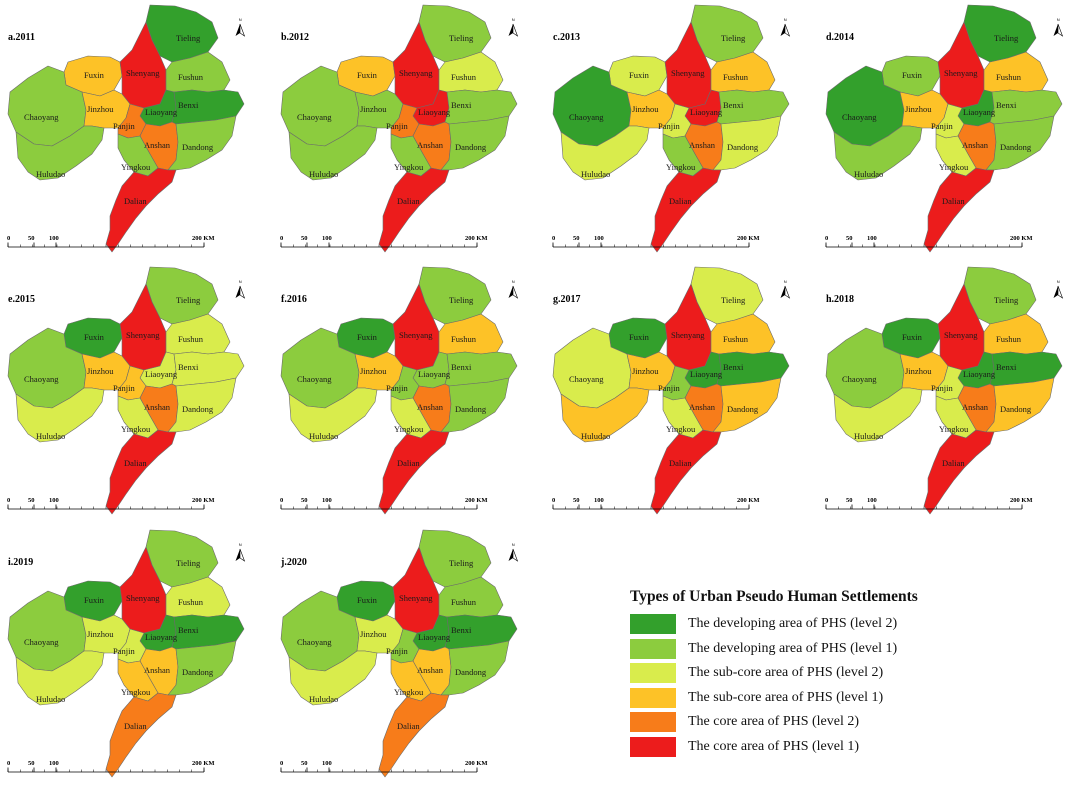 This screenshot has height=785, width=1065. I want to click on panel-title: e.2015, so click(21, 299).